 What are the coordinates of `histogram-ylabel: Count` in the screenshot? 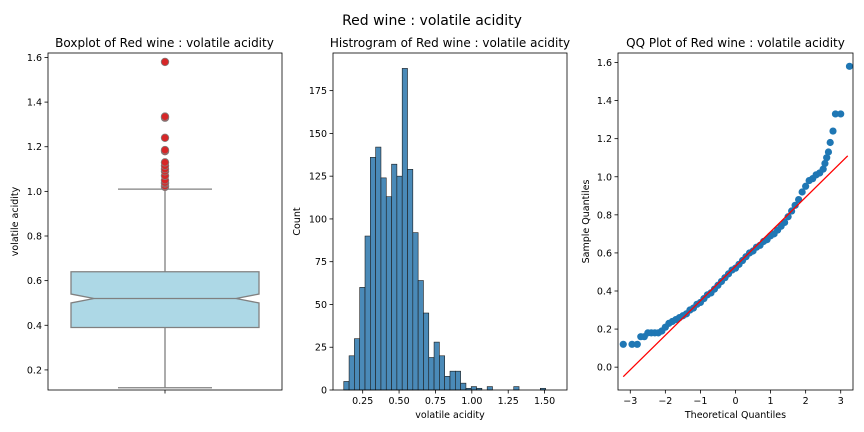 It's located at (297, 221).